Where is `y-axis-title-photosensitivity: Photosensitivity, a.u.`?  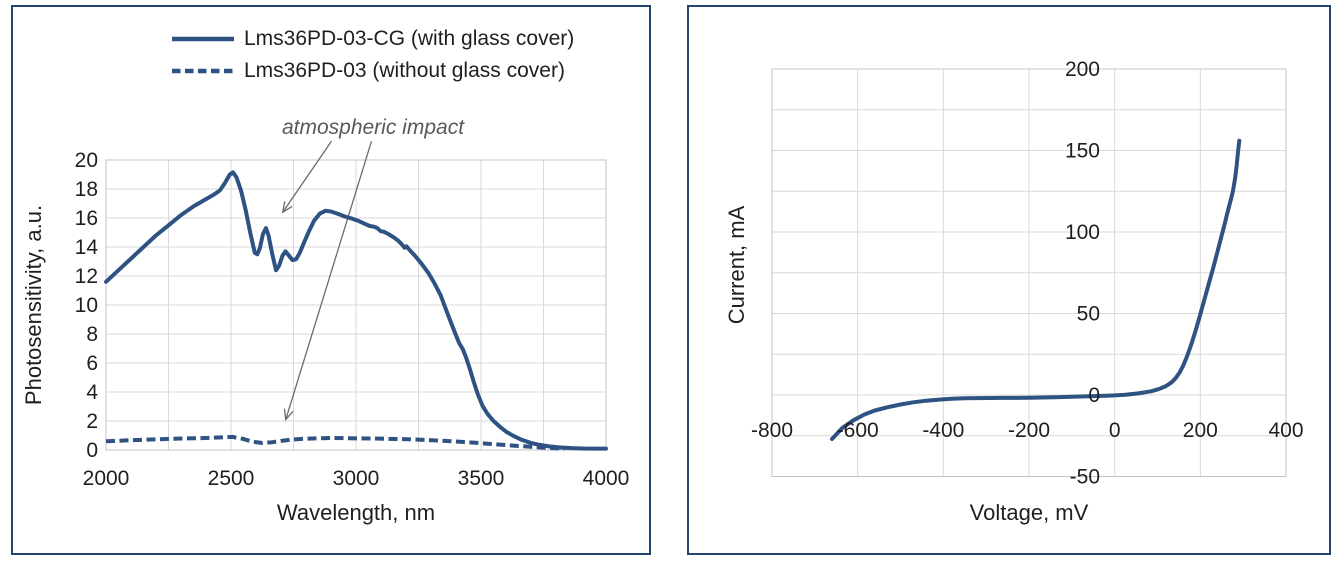 y-axis-title-photosensitivity: Photosensitivity, a.u. is located at coordinates (33, 305).